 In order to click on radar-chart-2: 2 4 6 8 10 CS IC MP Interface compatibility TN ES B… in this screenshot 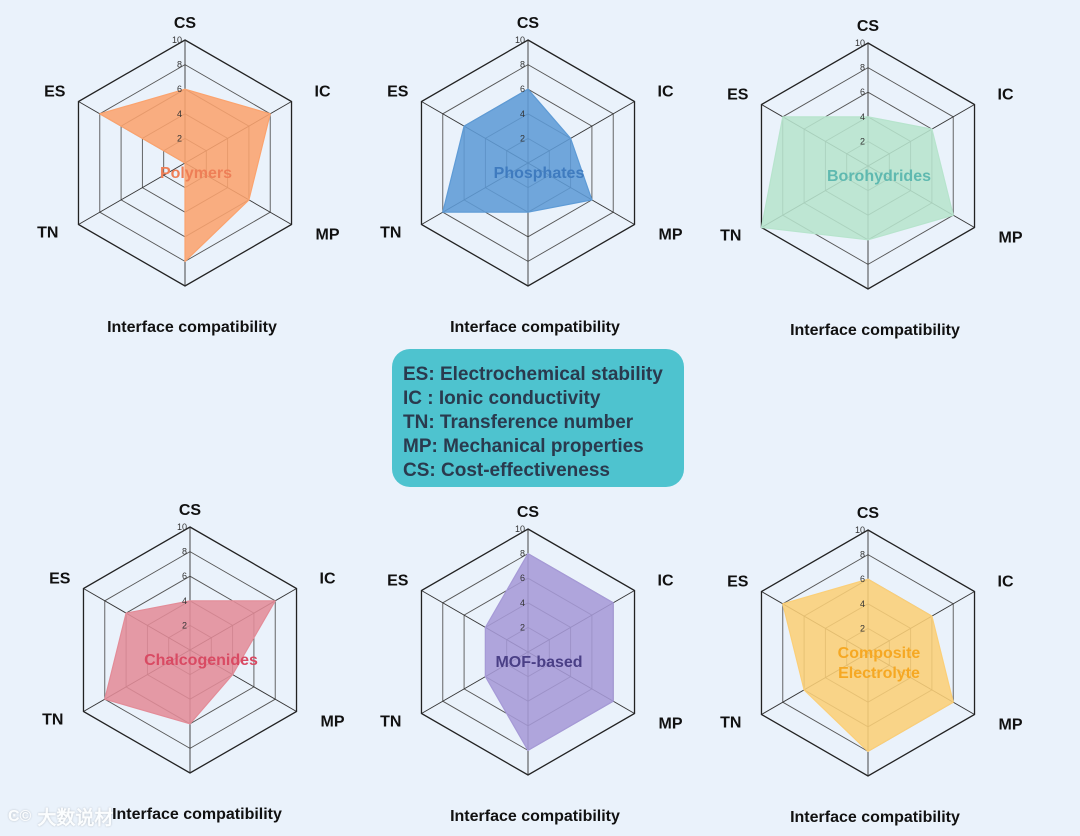, I will do `click(871, 178)`.